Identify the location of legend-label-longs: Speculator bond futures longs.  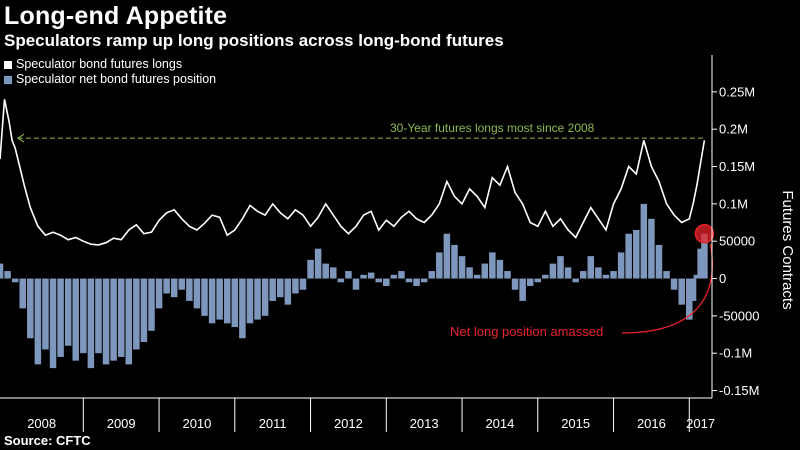
(99, 64).